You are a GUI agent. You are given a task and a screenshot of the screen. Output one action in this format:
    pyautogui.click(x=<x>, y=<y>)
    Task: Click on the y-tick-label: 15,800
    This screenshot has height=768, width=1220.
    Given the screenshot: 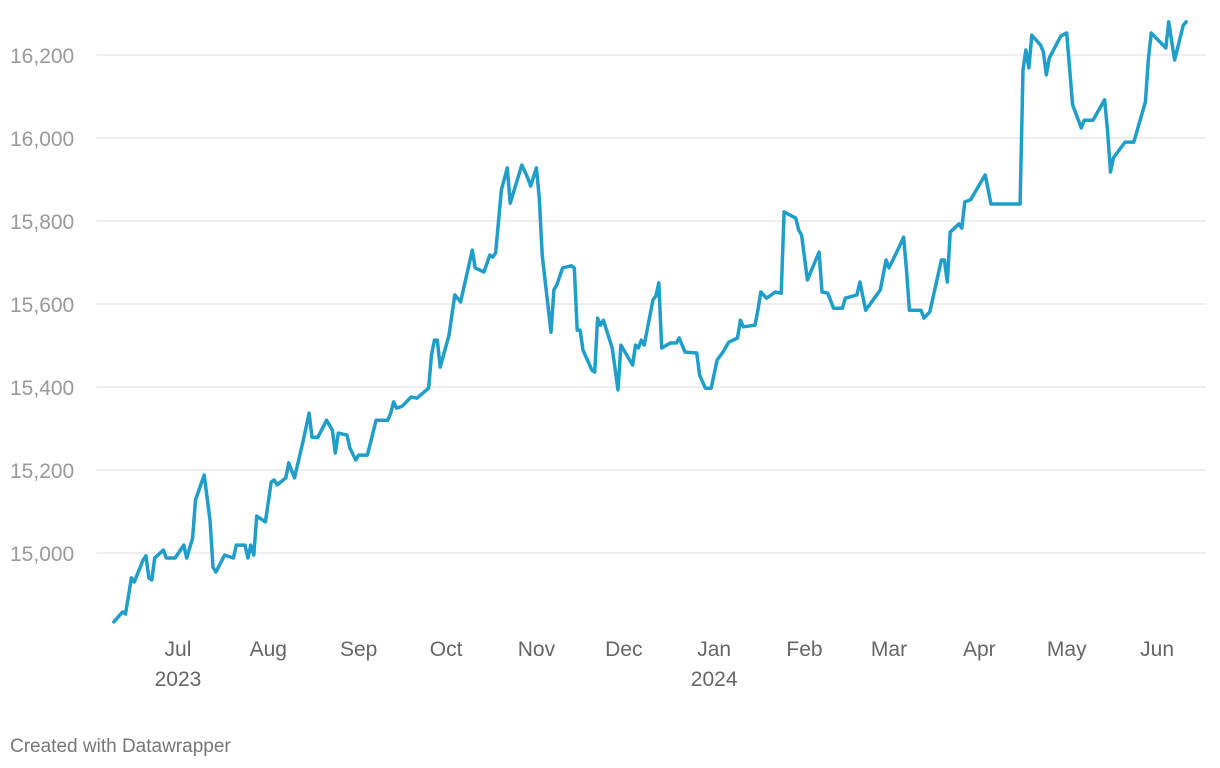 What is the action you would take?
    pyautogui.click(x=42, y=222)
    